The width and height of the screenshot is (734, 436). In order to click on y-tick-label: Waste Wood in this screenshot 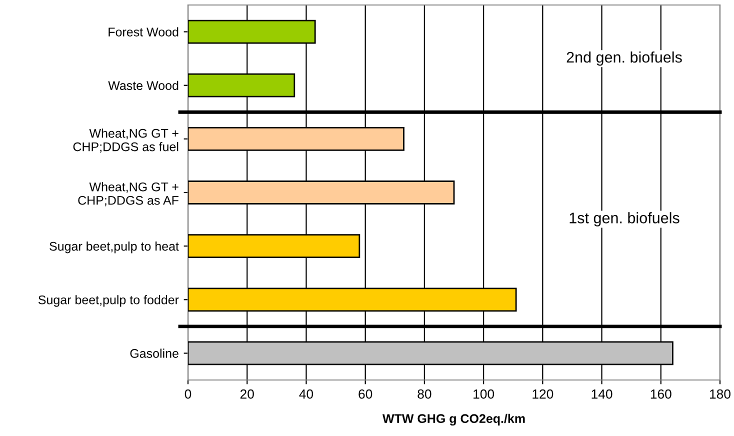, I will do `click(143, 85)`.